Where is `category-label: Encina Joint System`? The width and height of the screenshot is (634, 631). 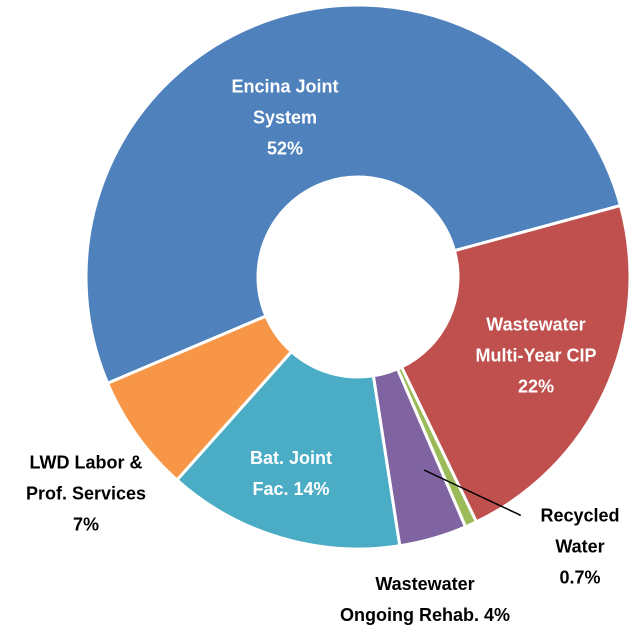 category-label: Encina Joint System is located at coordinates (285, 102).